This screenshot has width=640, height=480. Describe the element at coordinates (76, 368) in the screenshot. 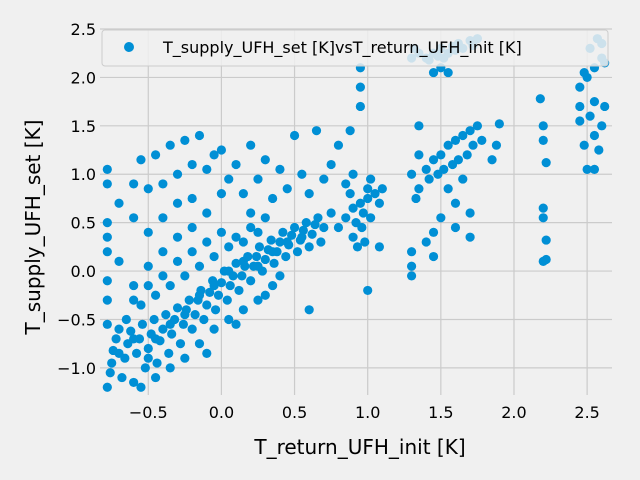

I see `y-tick-label: −1.0` at that location.